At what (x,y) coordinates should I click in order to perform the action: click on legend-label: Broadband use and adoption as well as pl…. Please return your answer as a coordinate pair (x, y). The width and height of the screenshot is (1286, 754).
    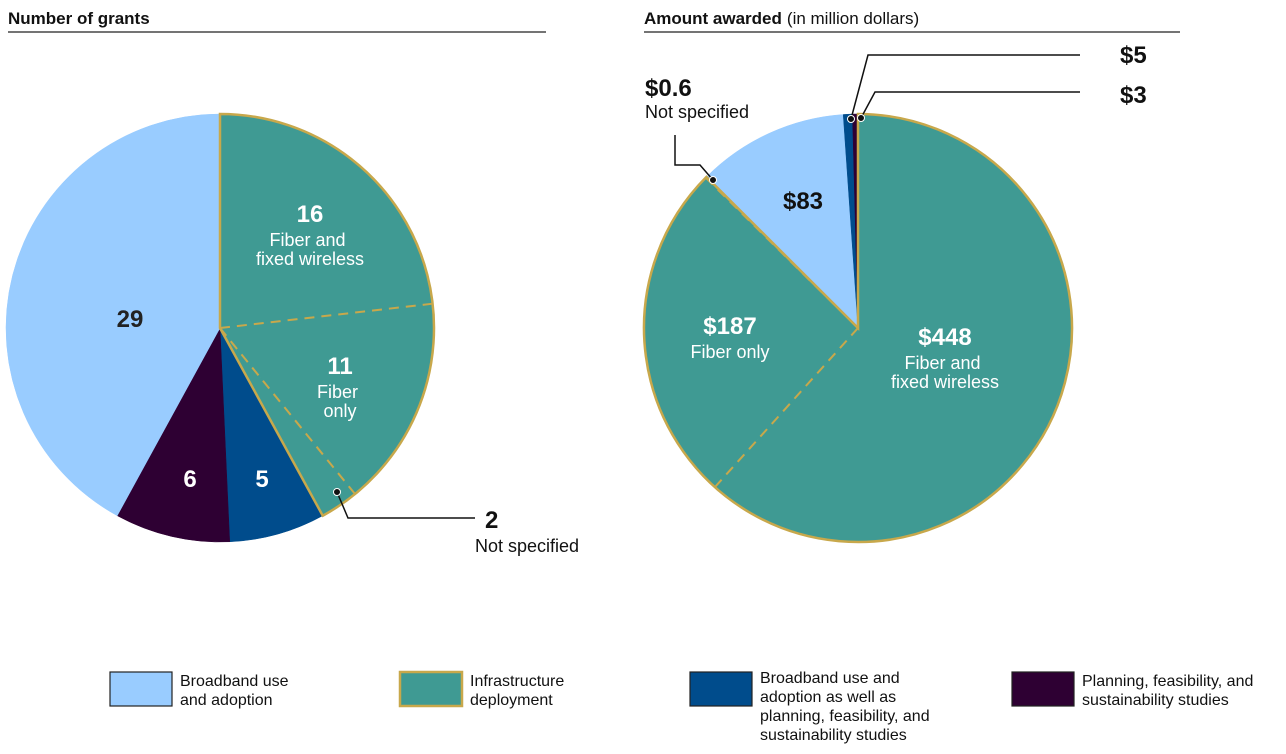
    Looking at the image, I should click on (847, 707).